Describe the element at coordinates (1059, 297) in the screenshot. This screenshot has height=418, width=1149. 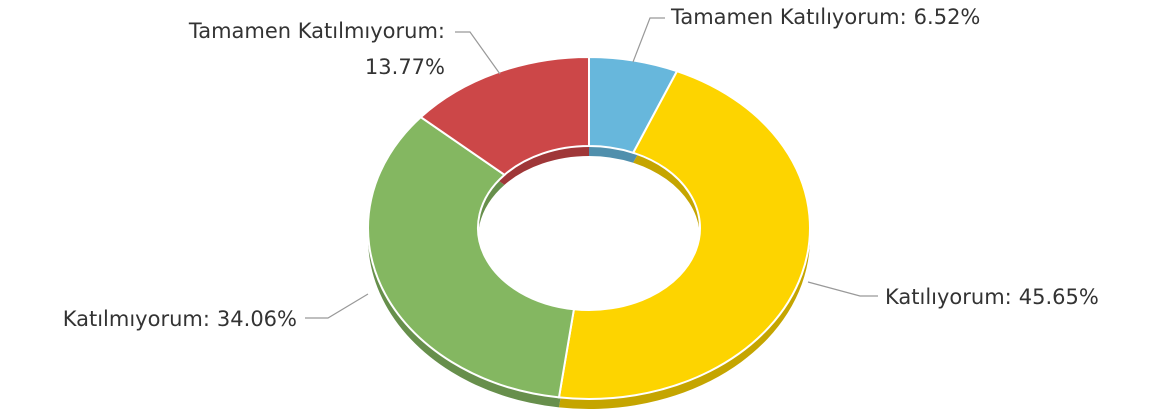
I see `slice-value-label: 45.65%` at that location.